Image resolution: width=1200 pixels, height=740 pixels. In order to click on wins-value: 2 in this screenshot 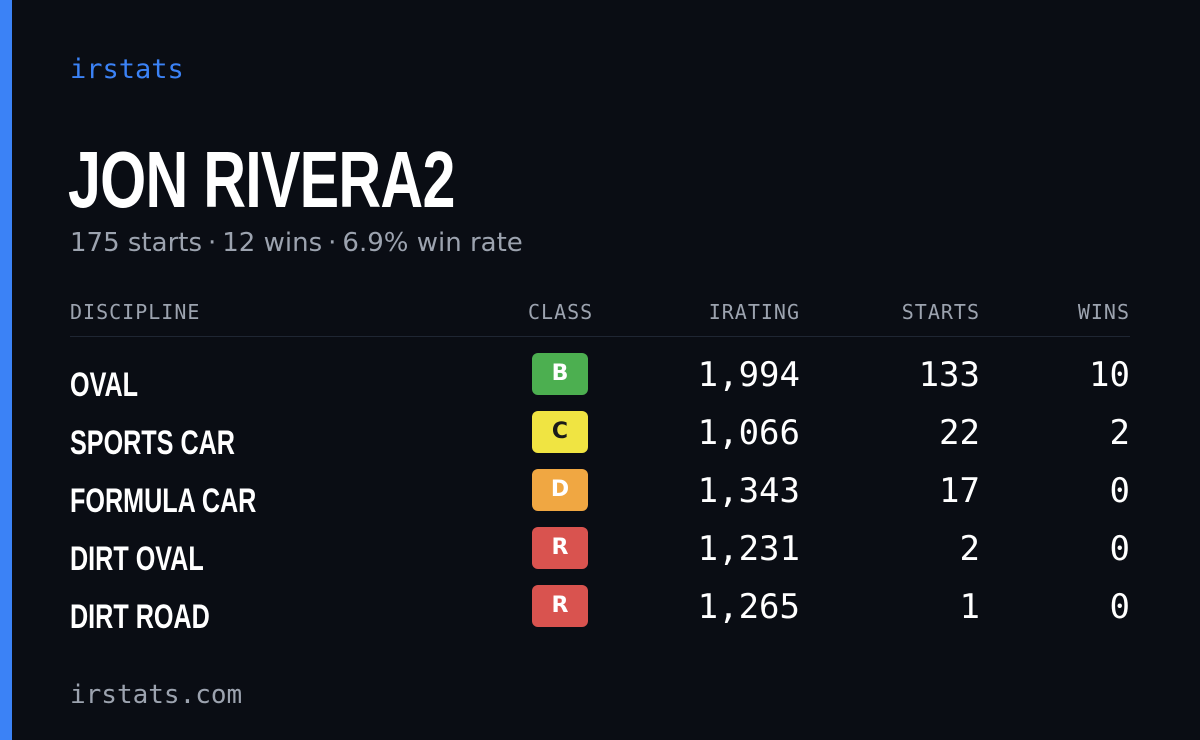, I will do `click(1119, 433)`.